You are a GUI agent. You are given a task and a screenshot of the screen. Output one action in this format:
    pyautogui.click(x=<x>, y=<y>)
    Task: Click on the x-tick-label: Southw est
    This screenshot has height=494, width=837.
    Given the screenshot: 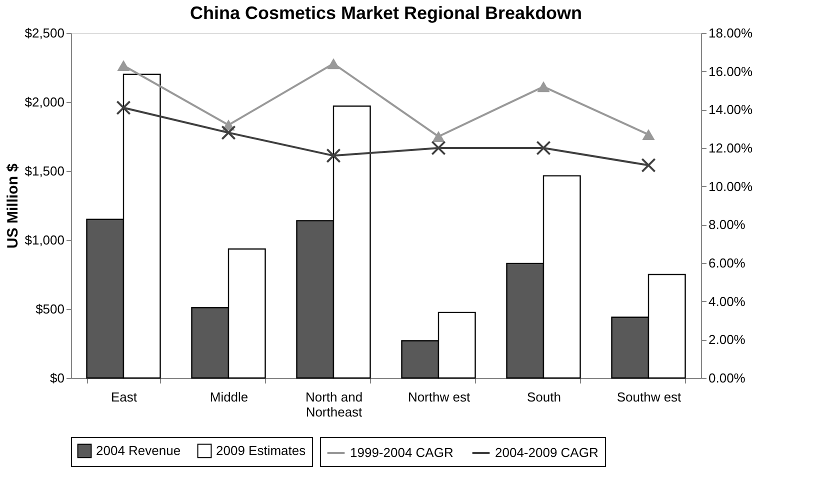 What is the action you would take?
    pyautogui.click(x=649, y=397)
    